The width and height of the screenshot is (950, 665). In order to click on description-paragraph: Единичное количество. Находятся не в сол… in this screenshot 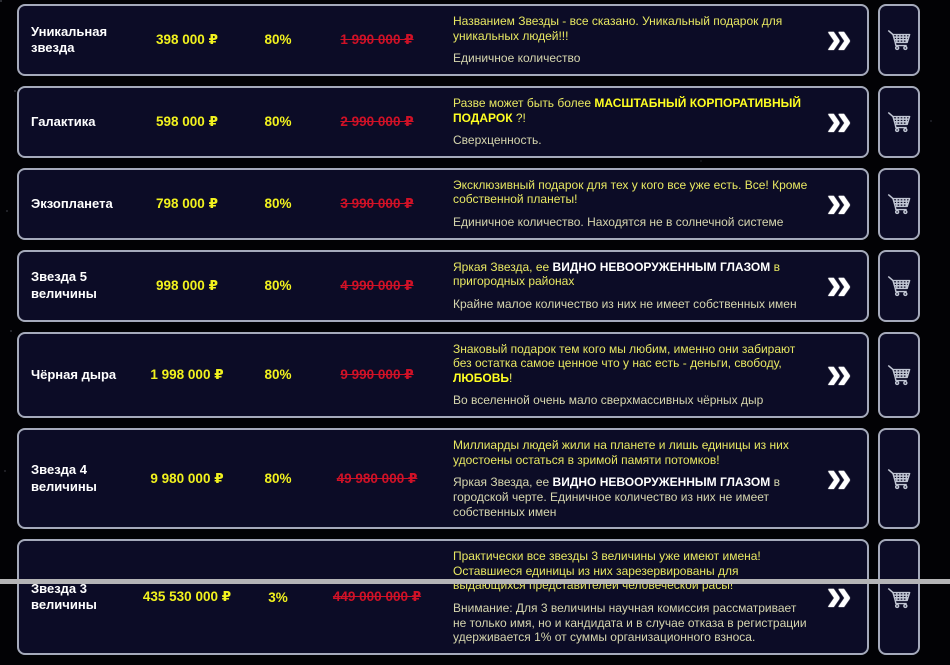, I will do `click(631, 222)`.